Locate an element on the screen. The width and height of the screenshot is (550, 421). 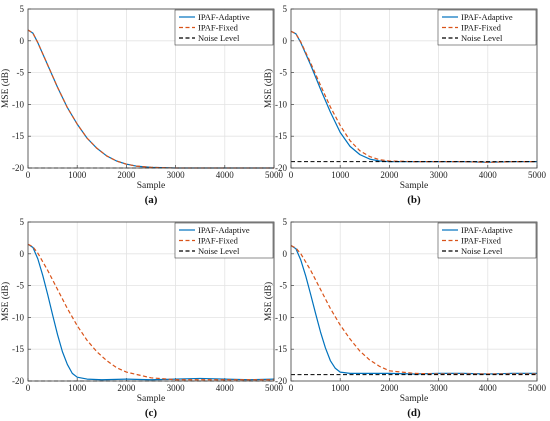
panel-label: (a) is located at coordinates (151, 200).